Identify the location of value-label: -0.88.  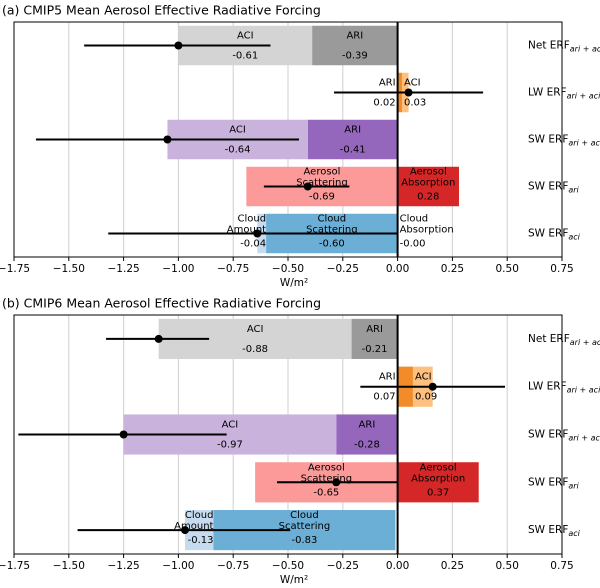
(255, 349).